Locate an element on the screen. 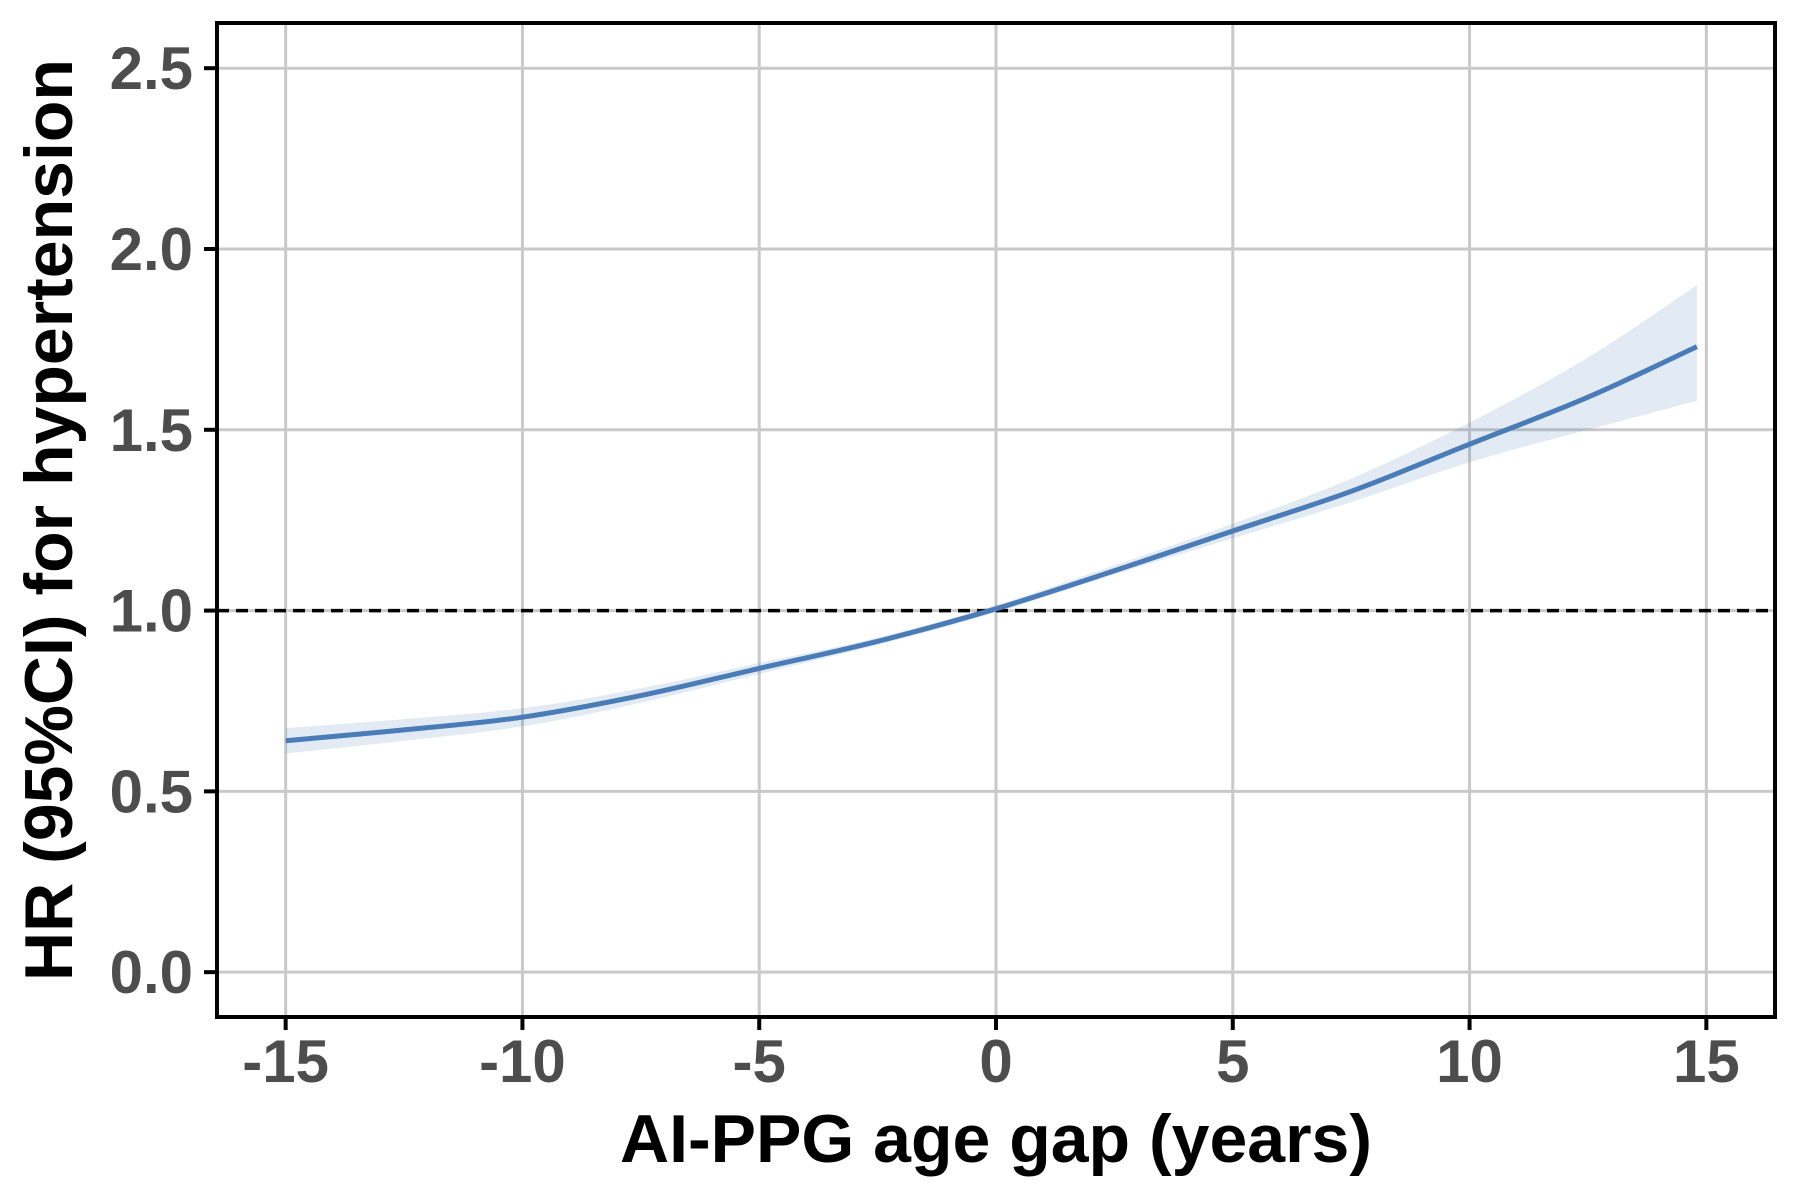  y-axis-title: HR (95%CI) for hypertension is located at coordinates (49, 520).